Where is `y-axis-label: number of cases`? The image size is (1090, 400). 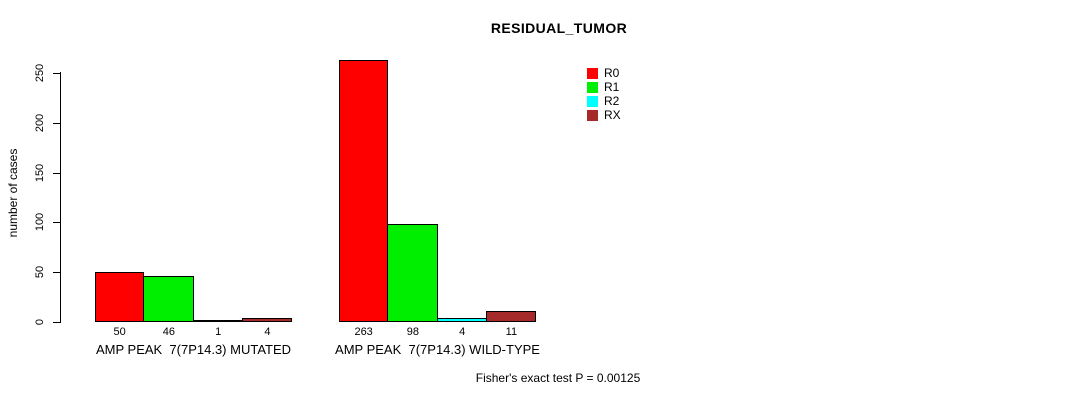
y-axis-label: number of cases is located at coordinates (13, 193).